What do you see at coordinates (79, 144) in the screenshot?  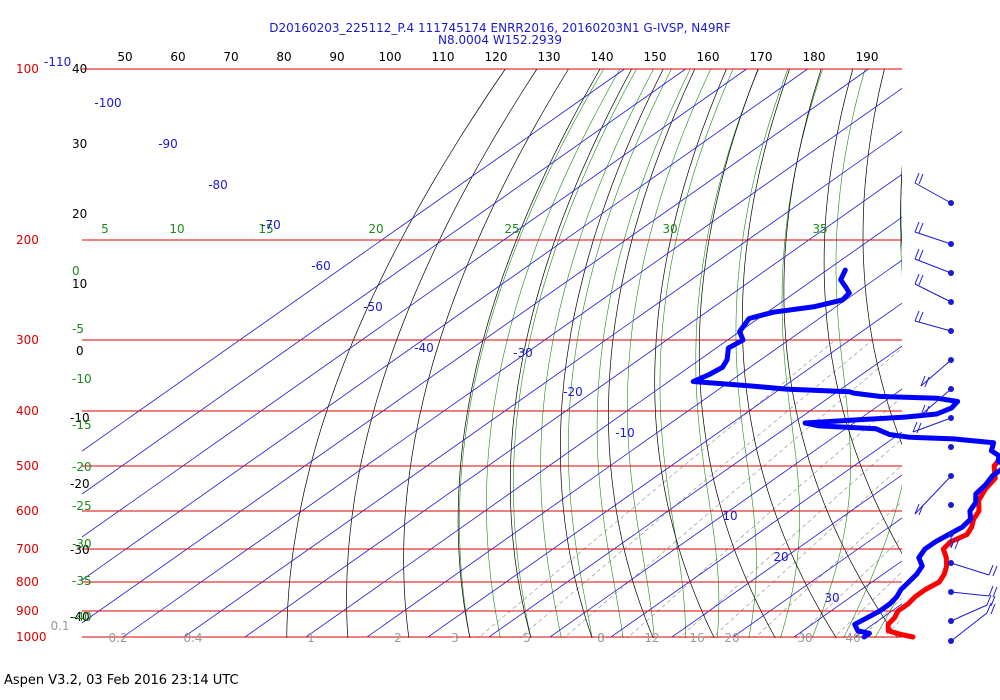 I see `height-label: 30` at bounding box center [79, 144].